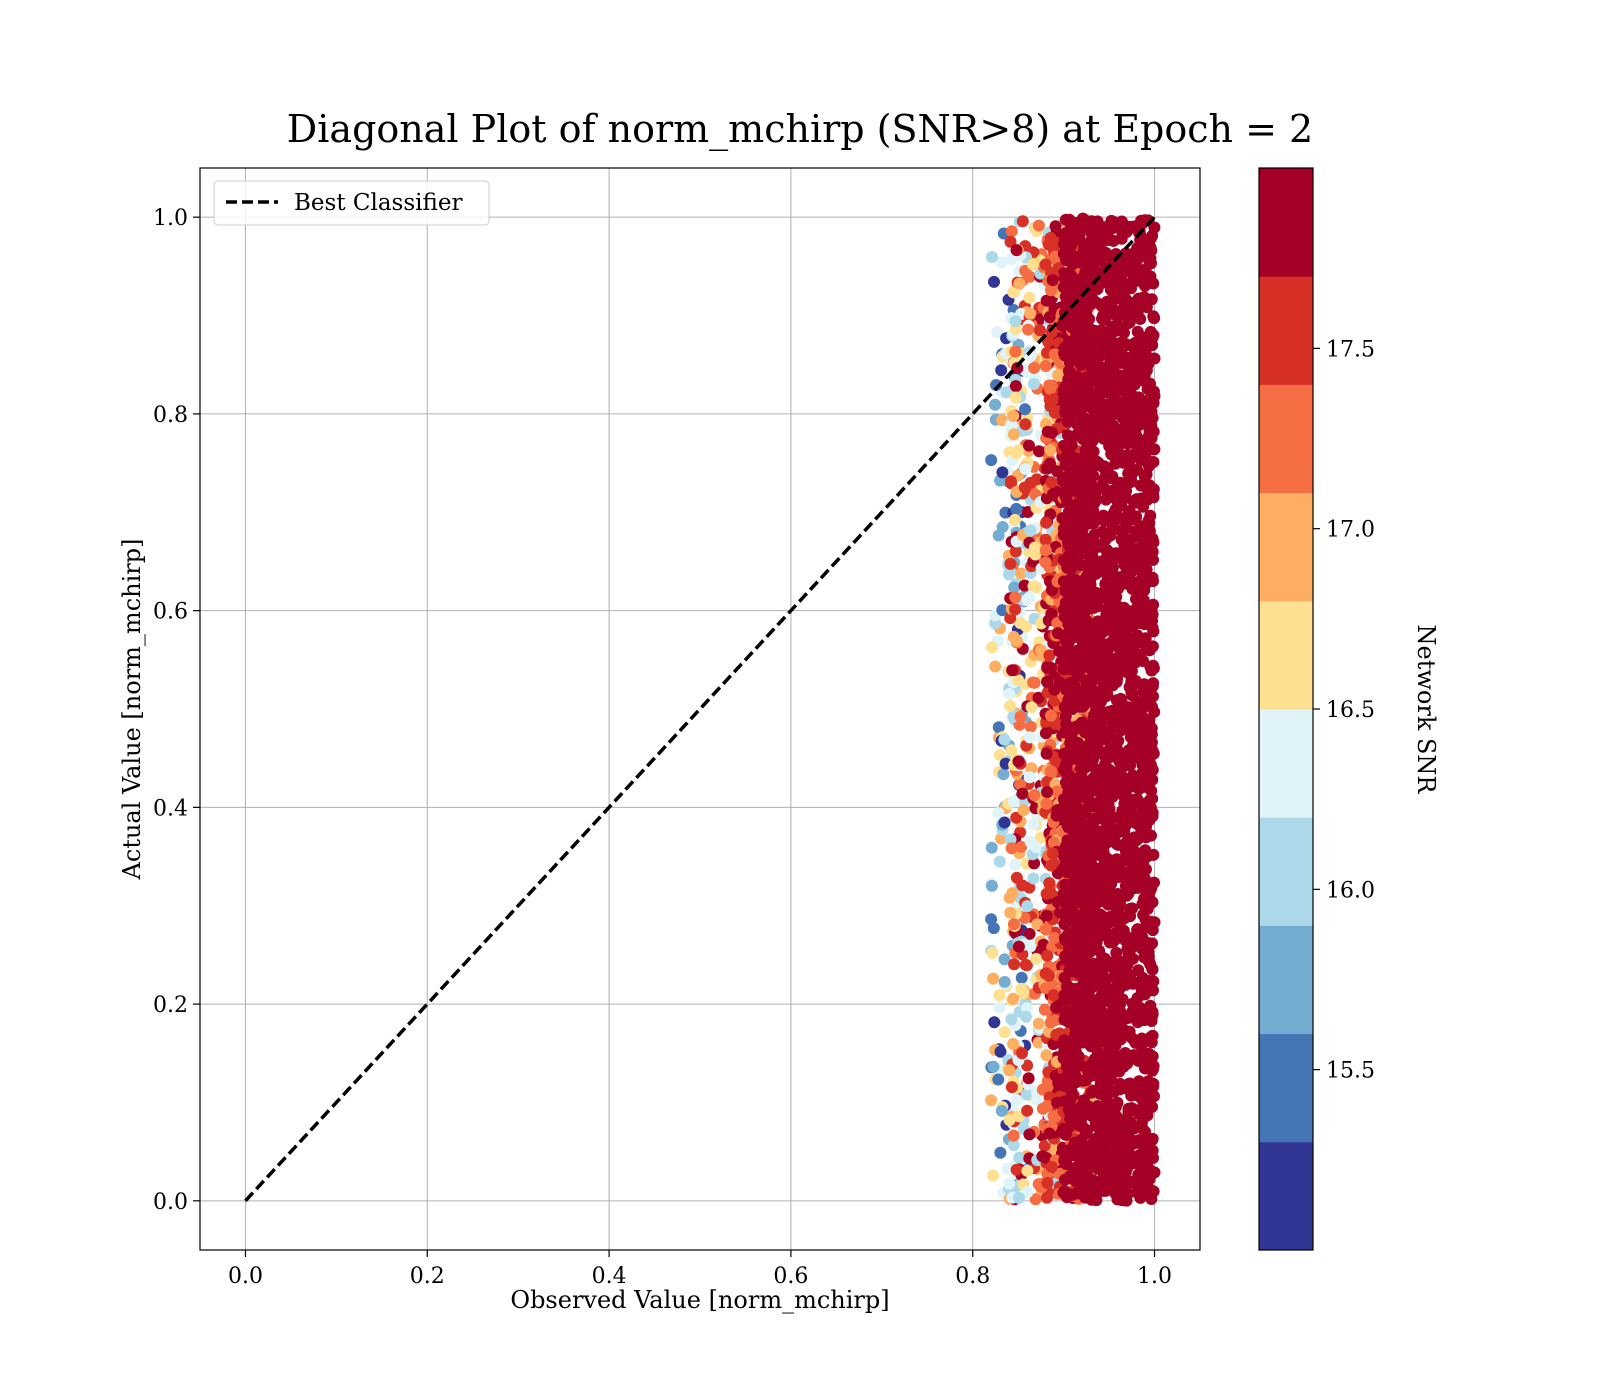 Image resolution: width=1600 pixels, height=1400 pixels. Describe the element at coordinates (1286, 330) in the screenshot. I see `colorbar-bin` at that location.